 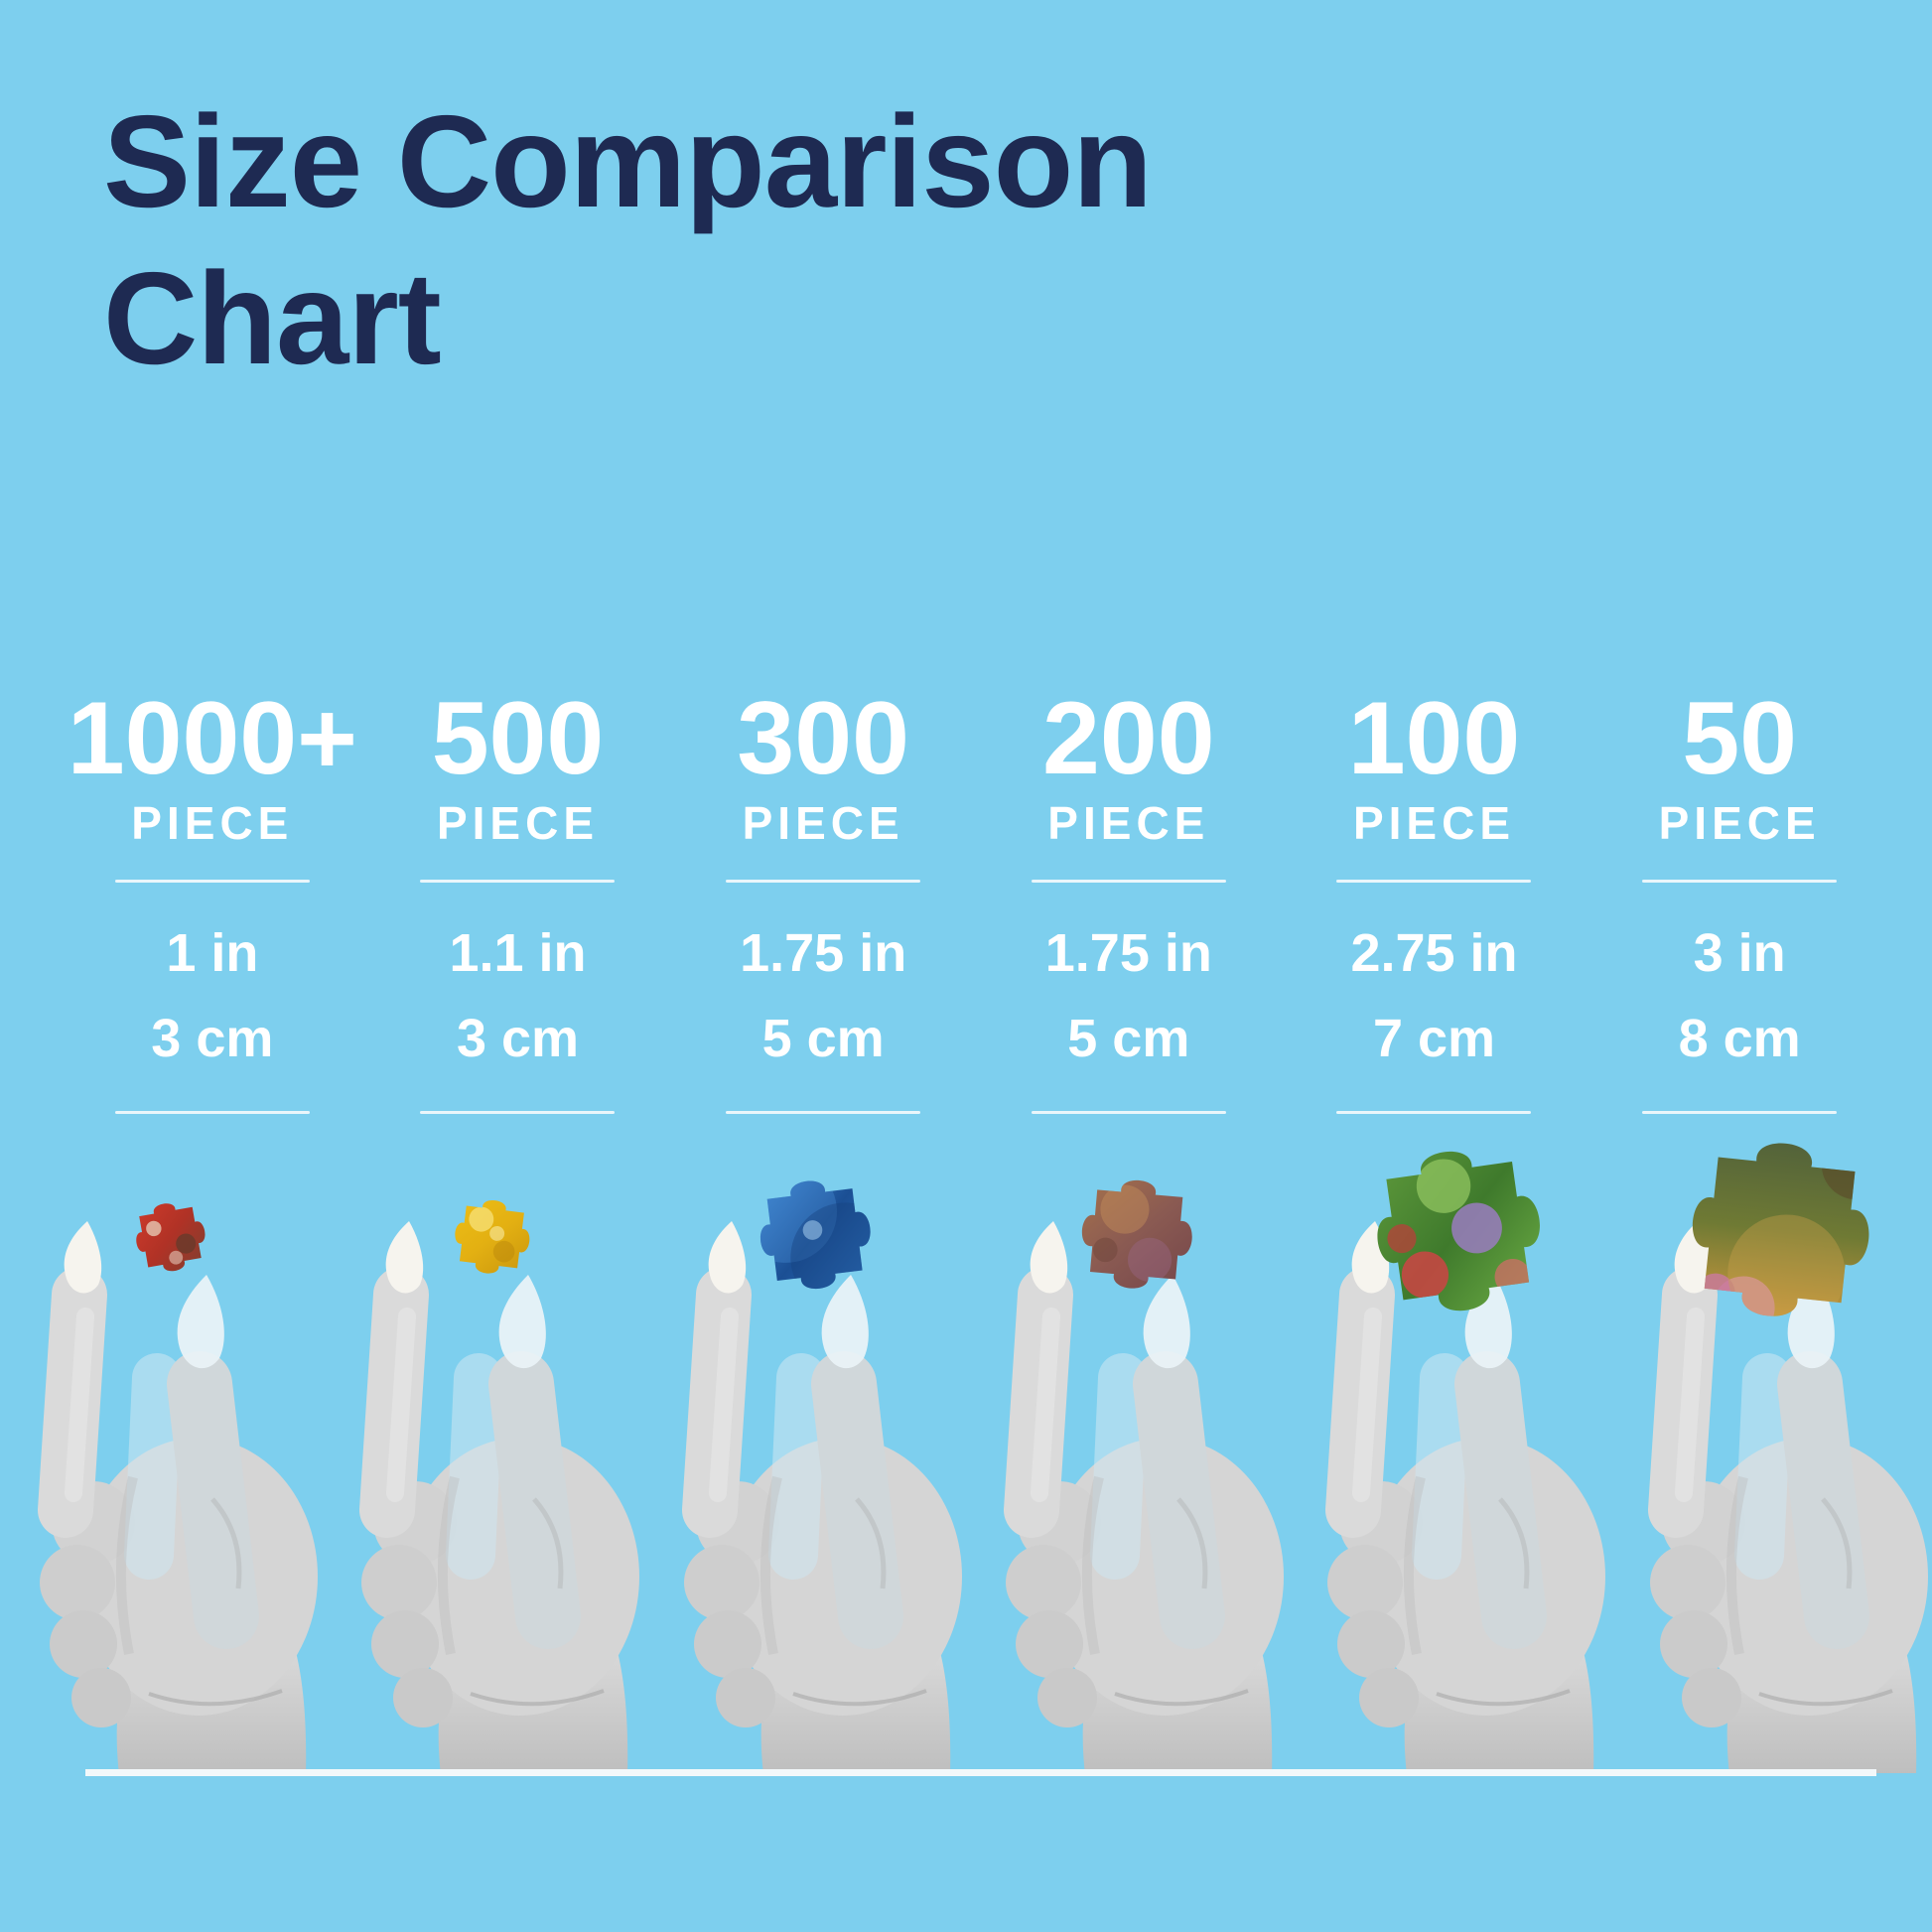 What do you see at coordinates (1434, 739) in the screenshot?
I see `piece-count: 100` at bounding box center [1434, 739].